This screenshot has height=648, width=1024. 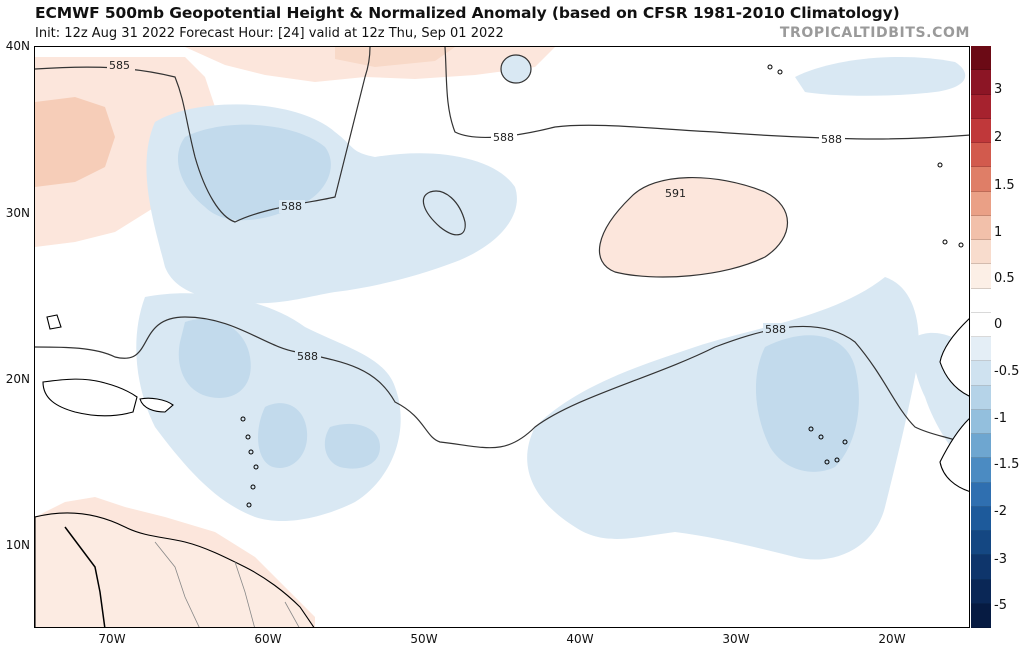 I want to click on site-brand: TROPICALTIDBITS.COM, so click(x=874, y=33).